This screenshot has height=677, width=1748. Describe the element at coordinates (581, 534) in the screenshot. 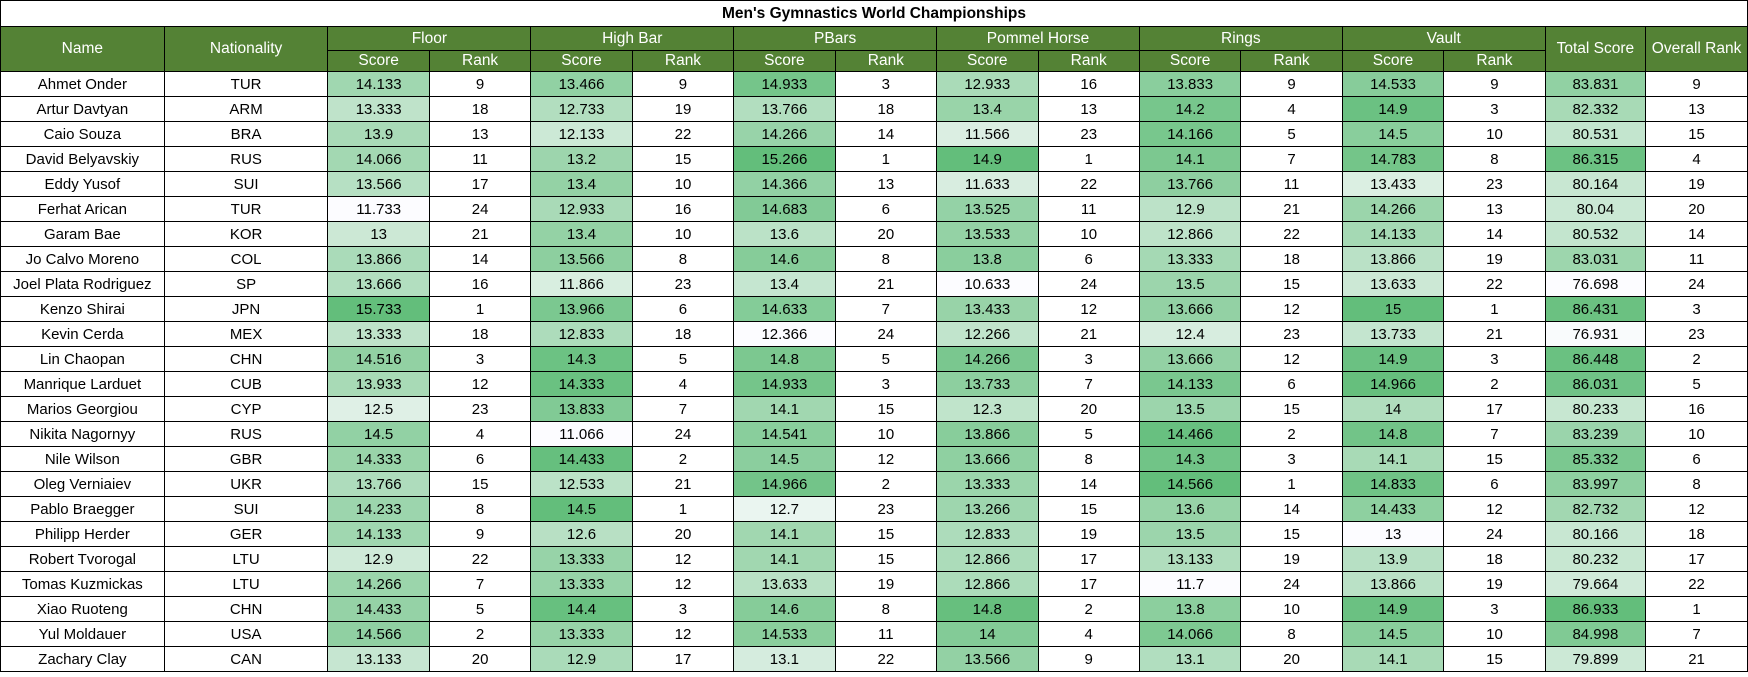

I see `high-bar-score-cell: 12.6` at that location.